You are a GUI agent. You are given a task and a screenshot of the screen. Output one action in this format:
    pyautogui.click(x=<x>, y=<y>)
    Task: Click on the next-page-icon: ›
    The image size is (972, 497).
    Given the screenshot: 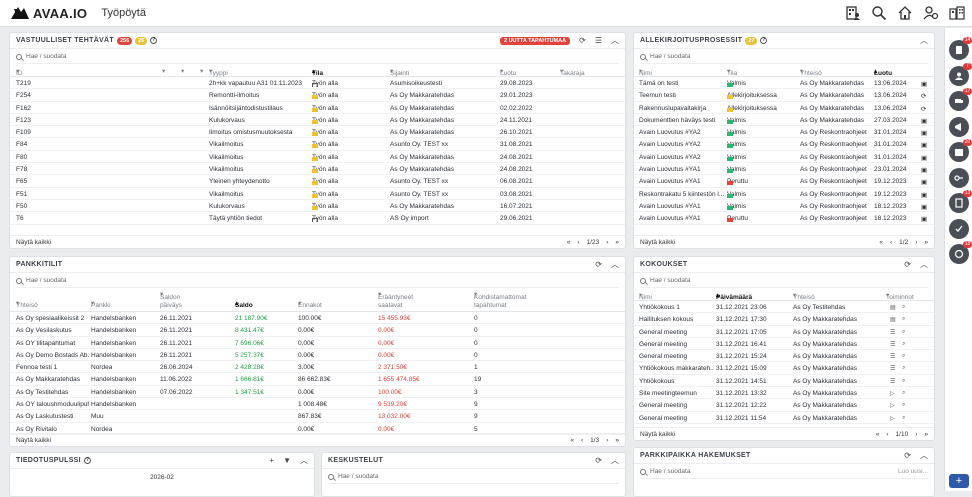 What is the action you would take?
    pyautogui.click(x=607, y=242)
    